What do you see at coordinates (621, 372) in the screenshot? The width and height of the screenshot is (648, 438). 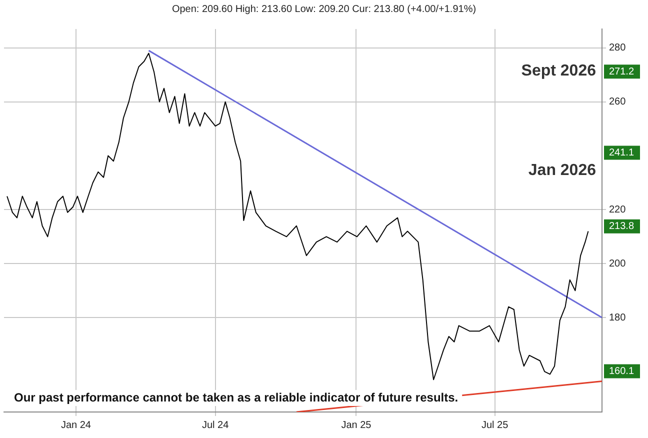 I see `y-tick-label: 160.1` at bounding box center [621, 372].